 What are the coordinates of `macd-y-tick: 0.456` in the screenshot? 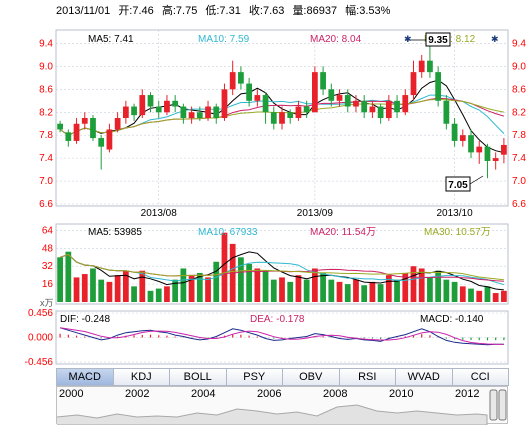 It's located at (40, 313).